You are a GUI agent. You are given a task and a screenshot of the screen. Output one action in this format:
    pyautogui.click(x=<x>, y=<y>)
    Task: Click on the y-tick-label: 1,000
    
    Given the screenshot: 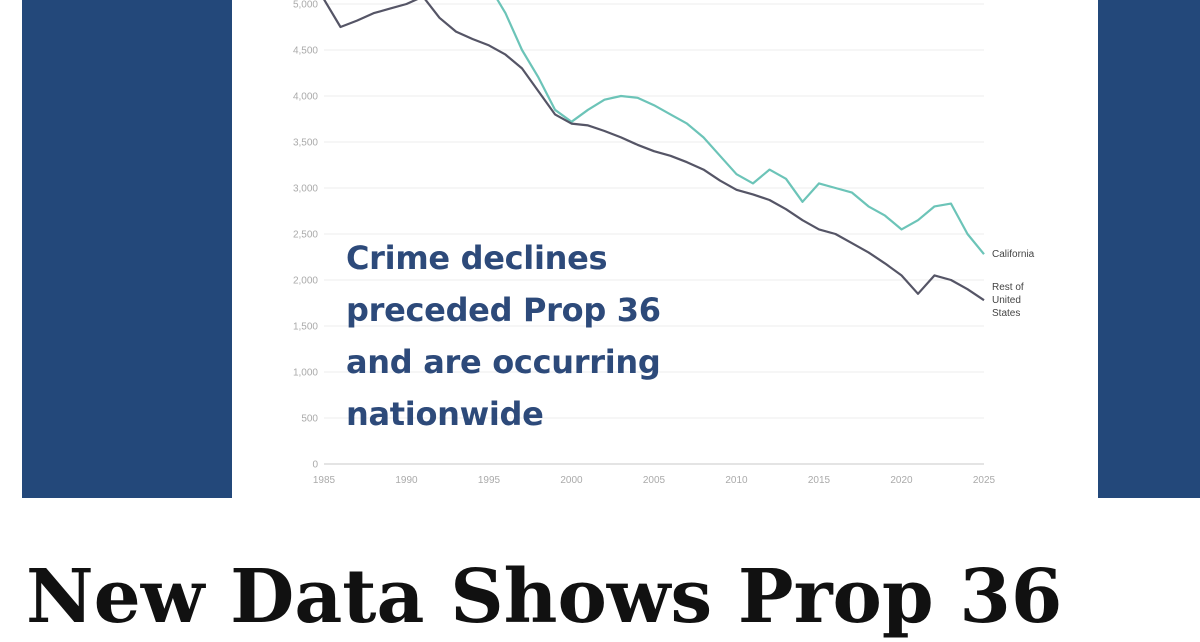 What is the action you would take?
    pyautogui.click(x=305, y=373)
    